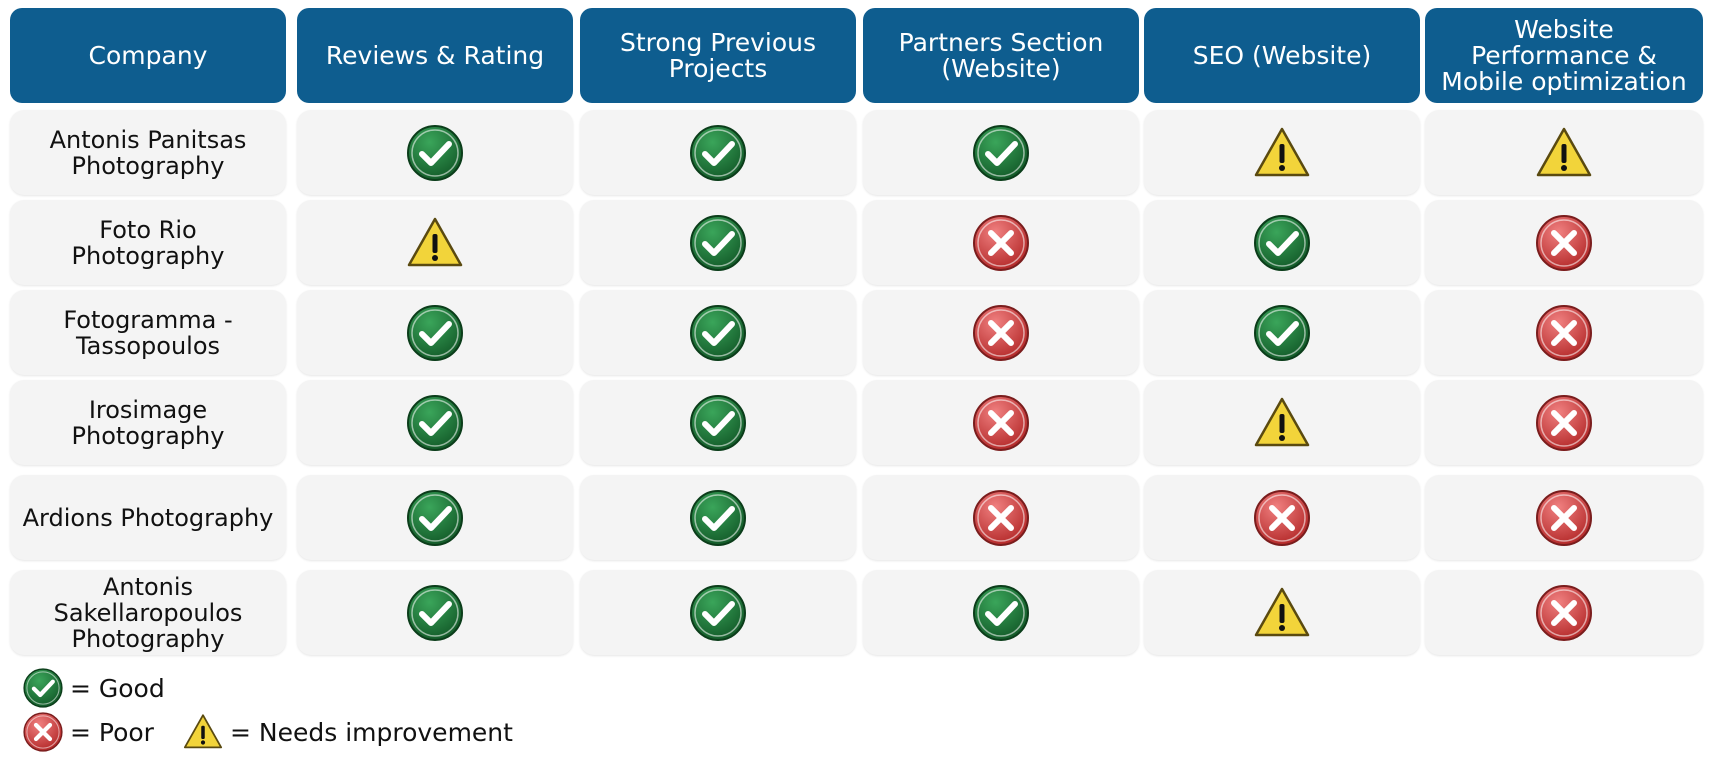  I want to click on company-name-cell: Antonis Panitsas Photography, so click(148, 152).